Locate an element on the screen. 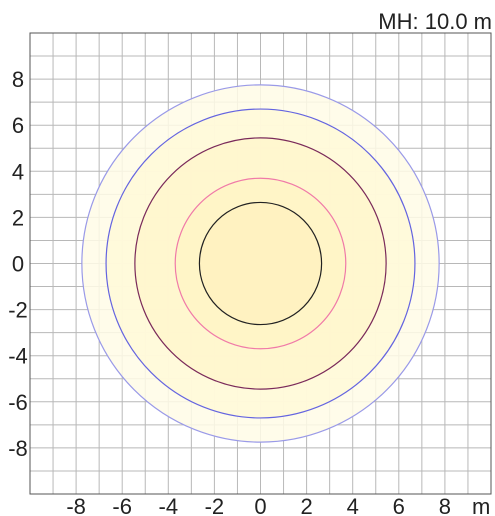 The image size is (495, 516). x-tick-label: 0 is located at coordinates (260, 505).